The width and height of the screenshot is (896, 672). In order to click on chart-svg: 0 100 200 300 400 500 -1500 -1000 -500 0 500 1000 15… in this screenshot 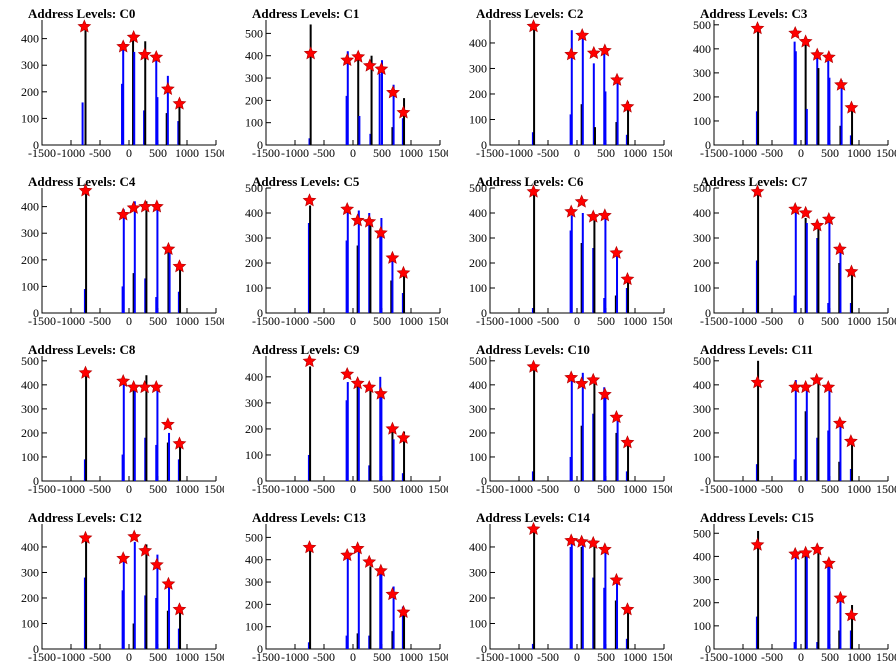, I will do `click(794, 425)`.